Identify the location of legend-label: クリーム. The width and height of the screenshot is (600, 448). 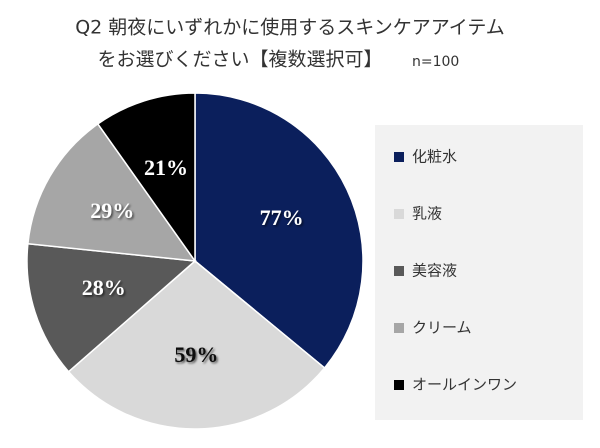
(442, 328).